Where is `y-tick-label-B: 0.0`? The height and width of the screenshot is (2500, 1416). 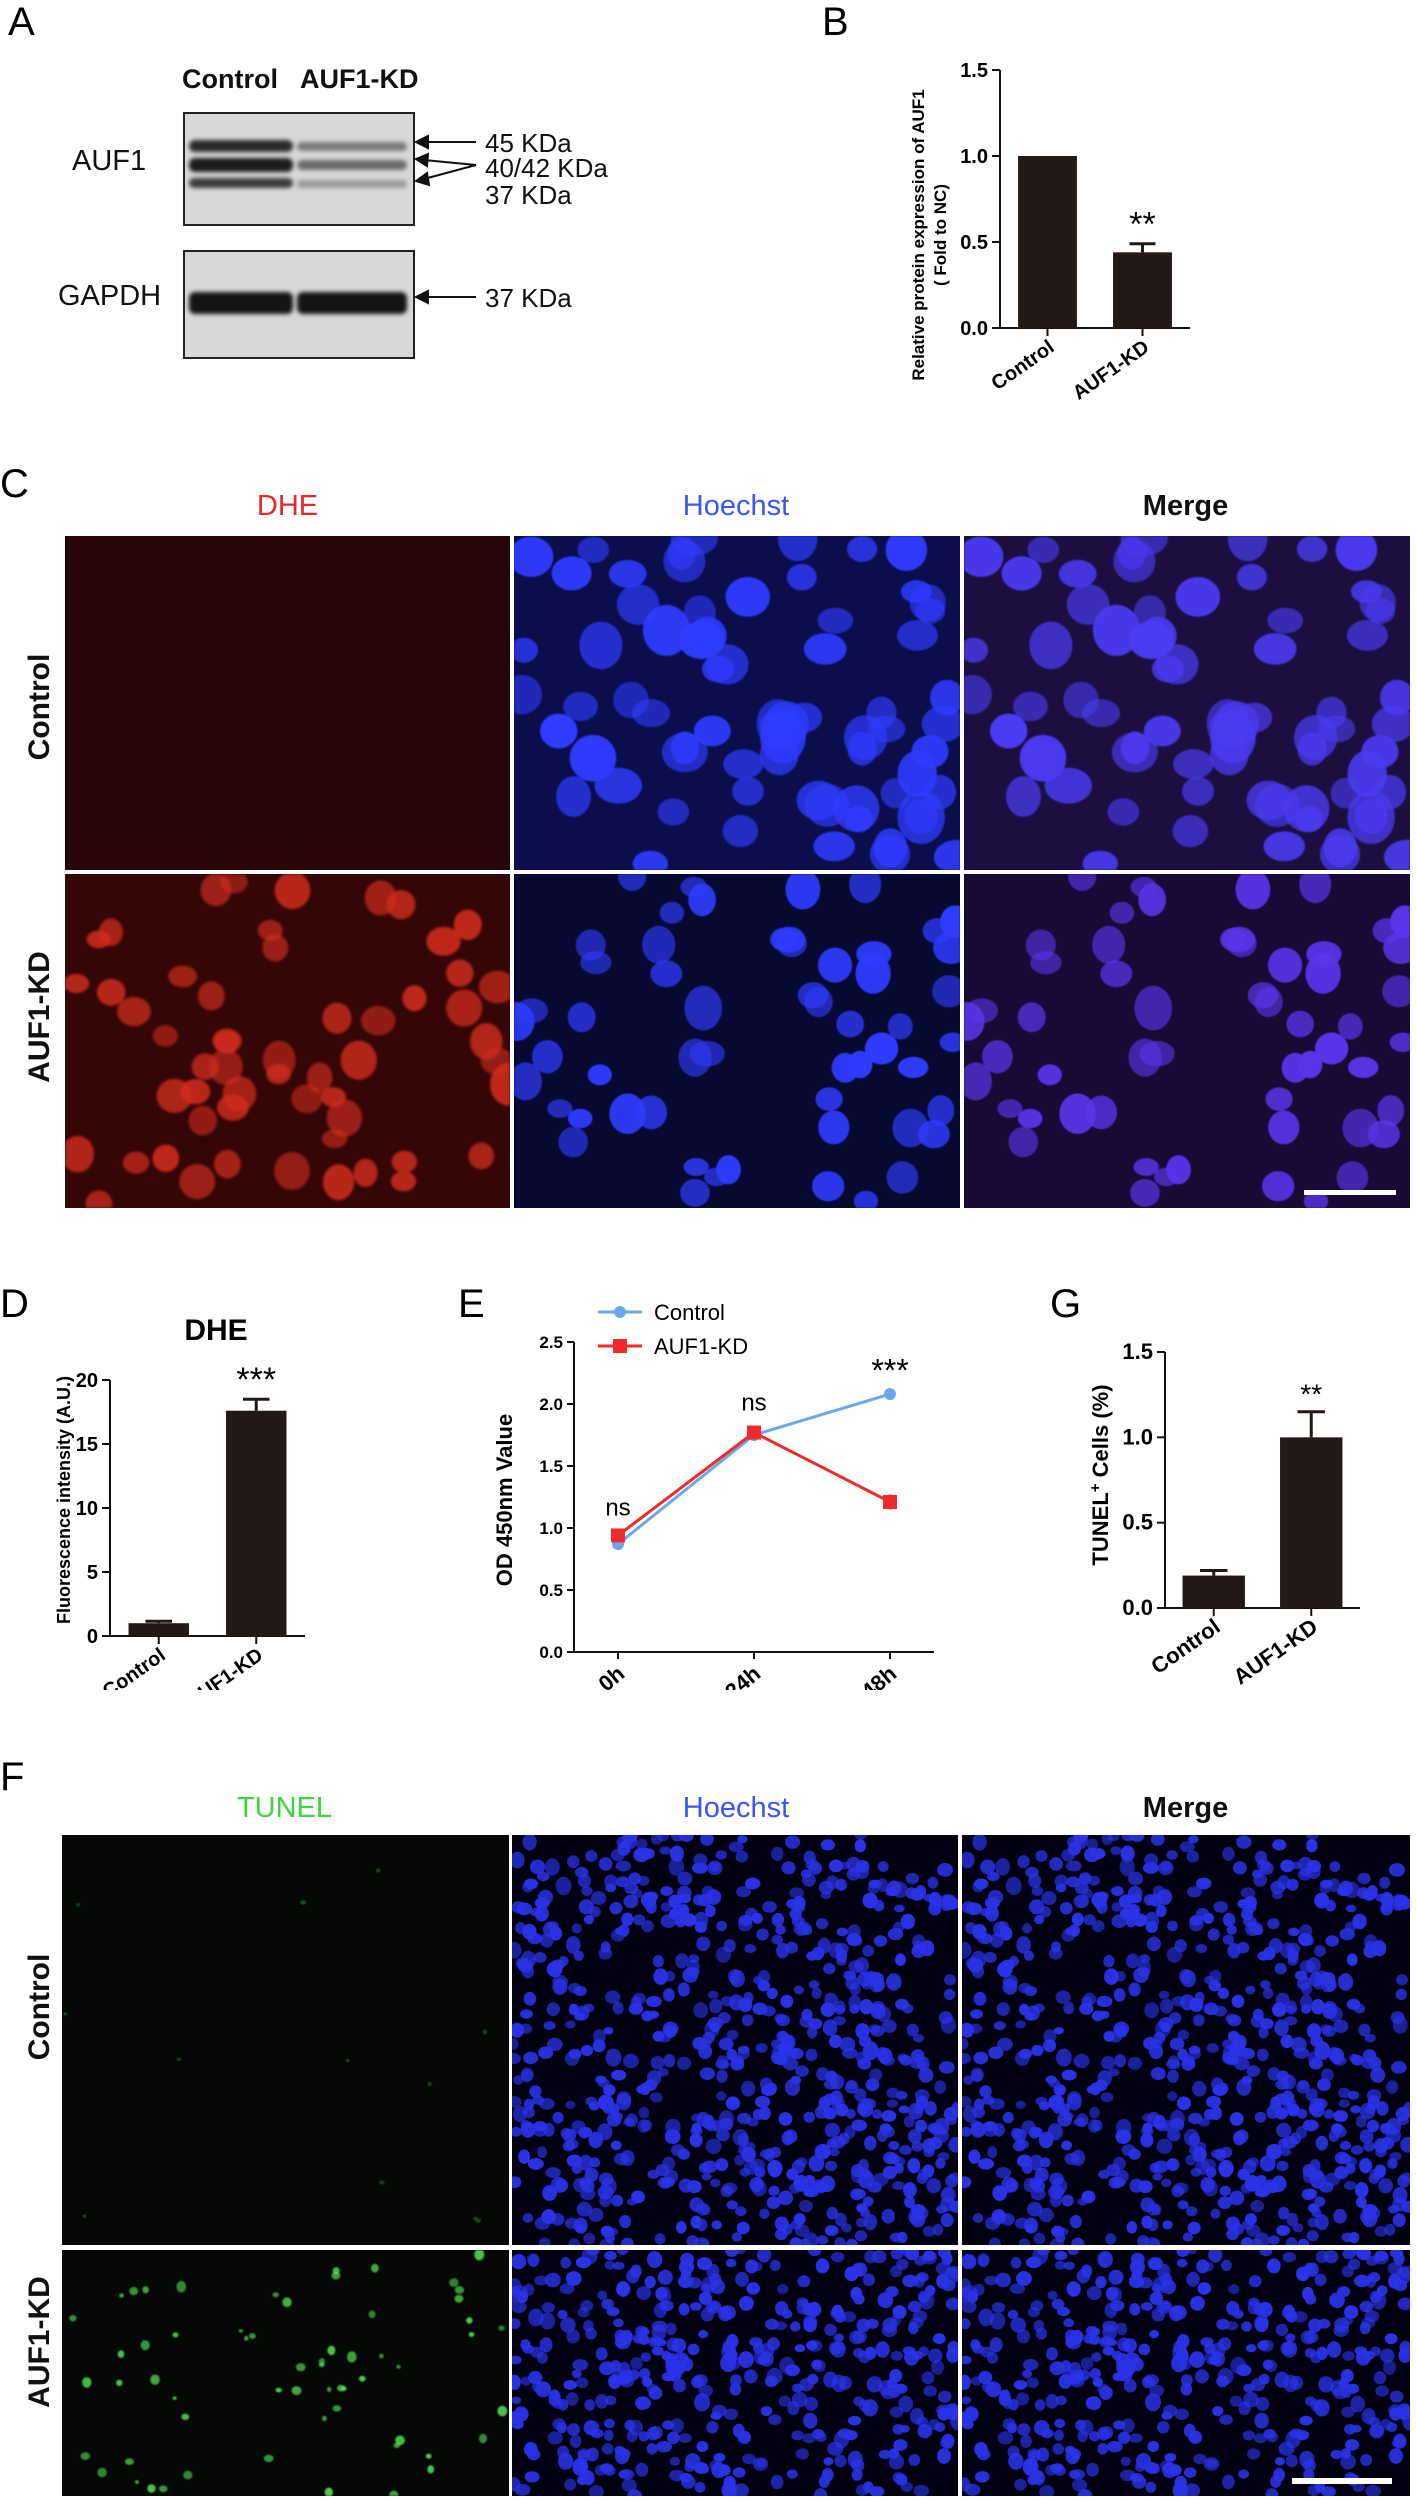
y-tick-label-B: 0.0 is located at coordinates (974, 329).